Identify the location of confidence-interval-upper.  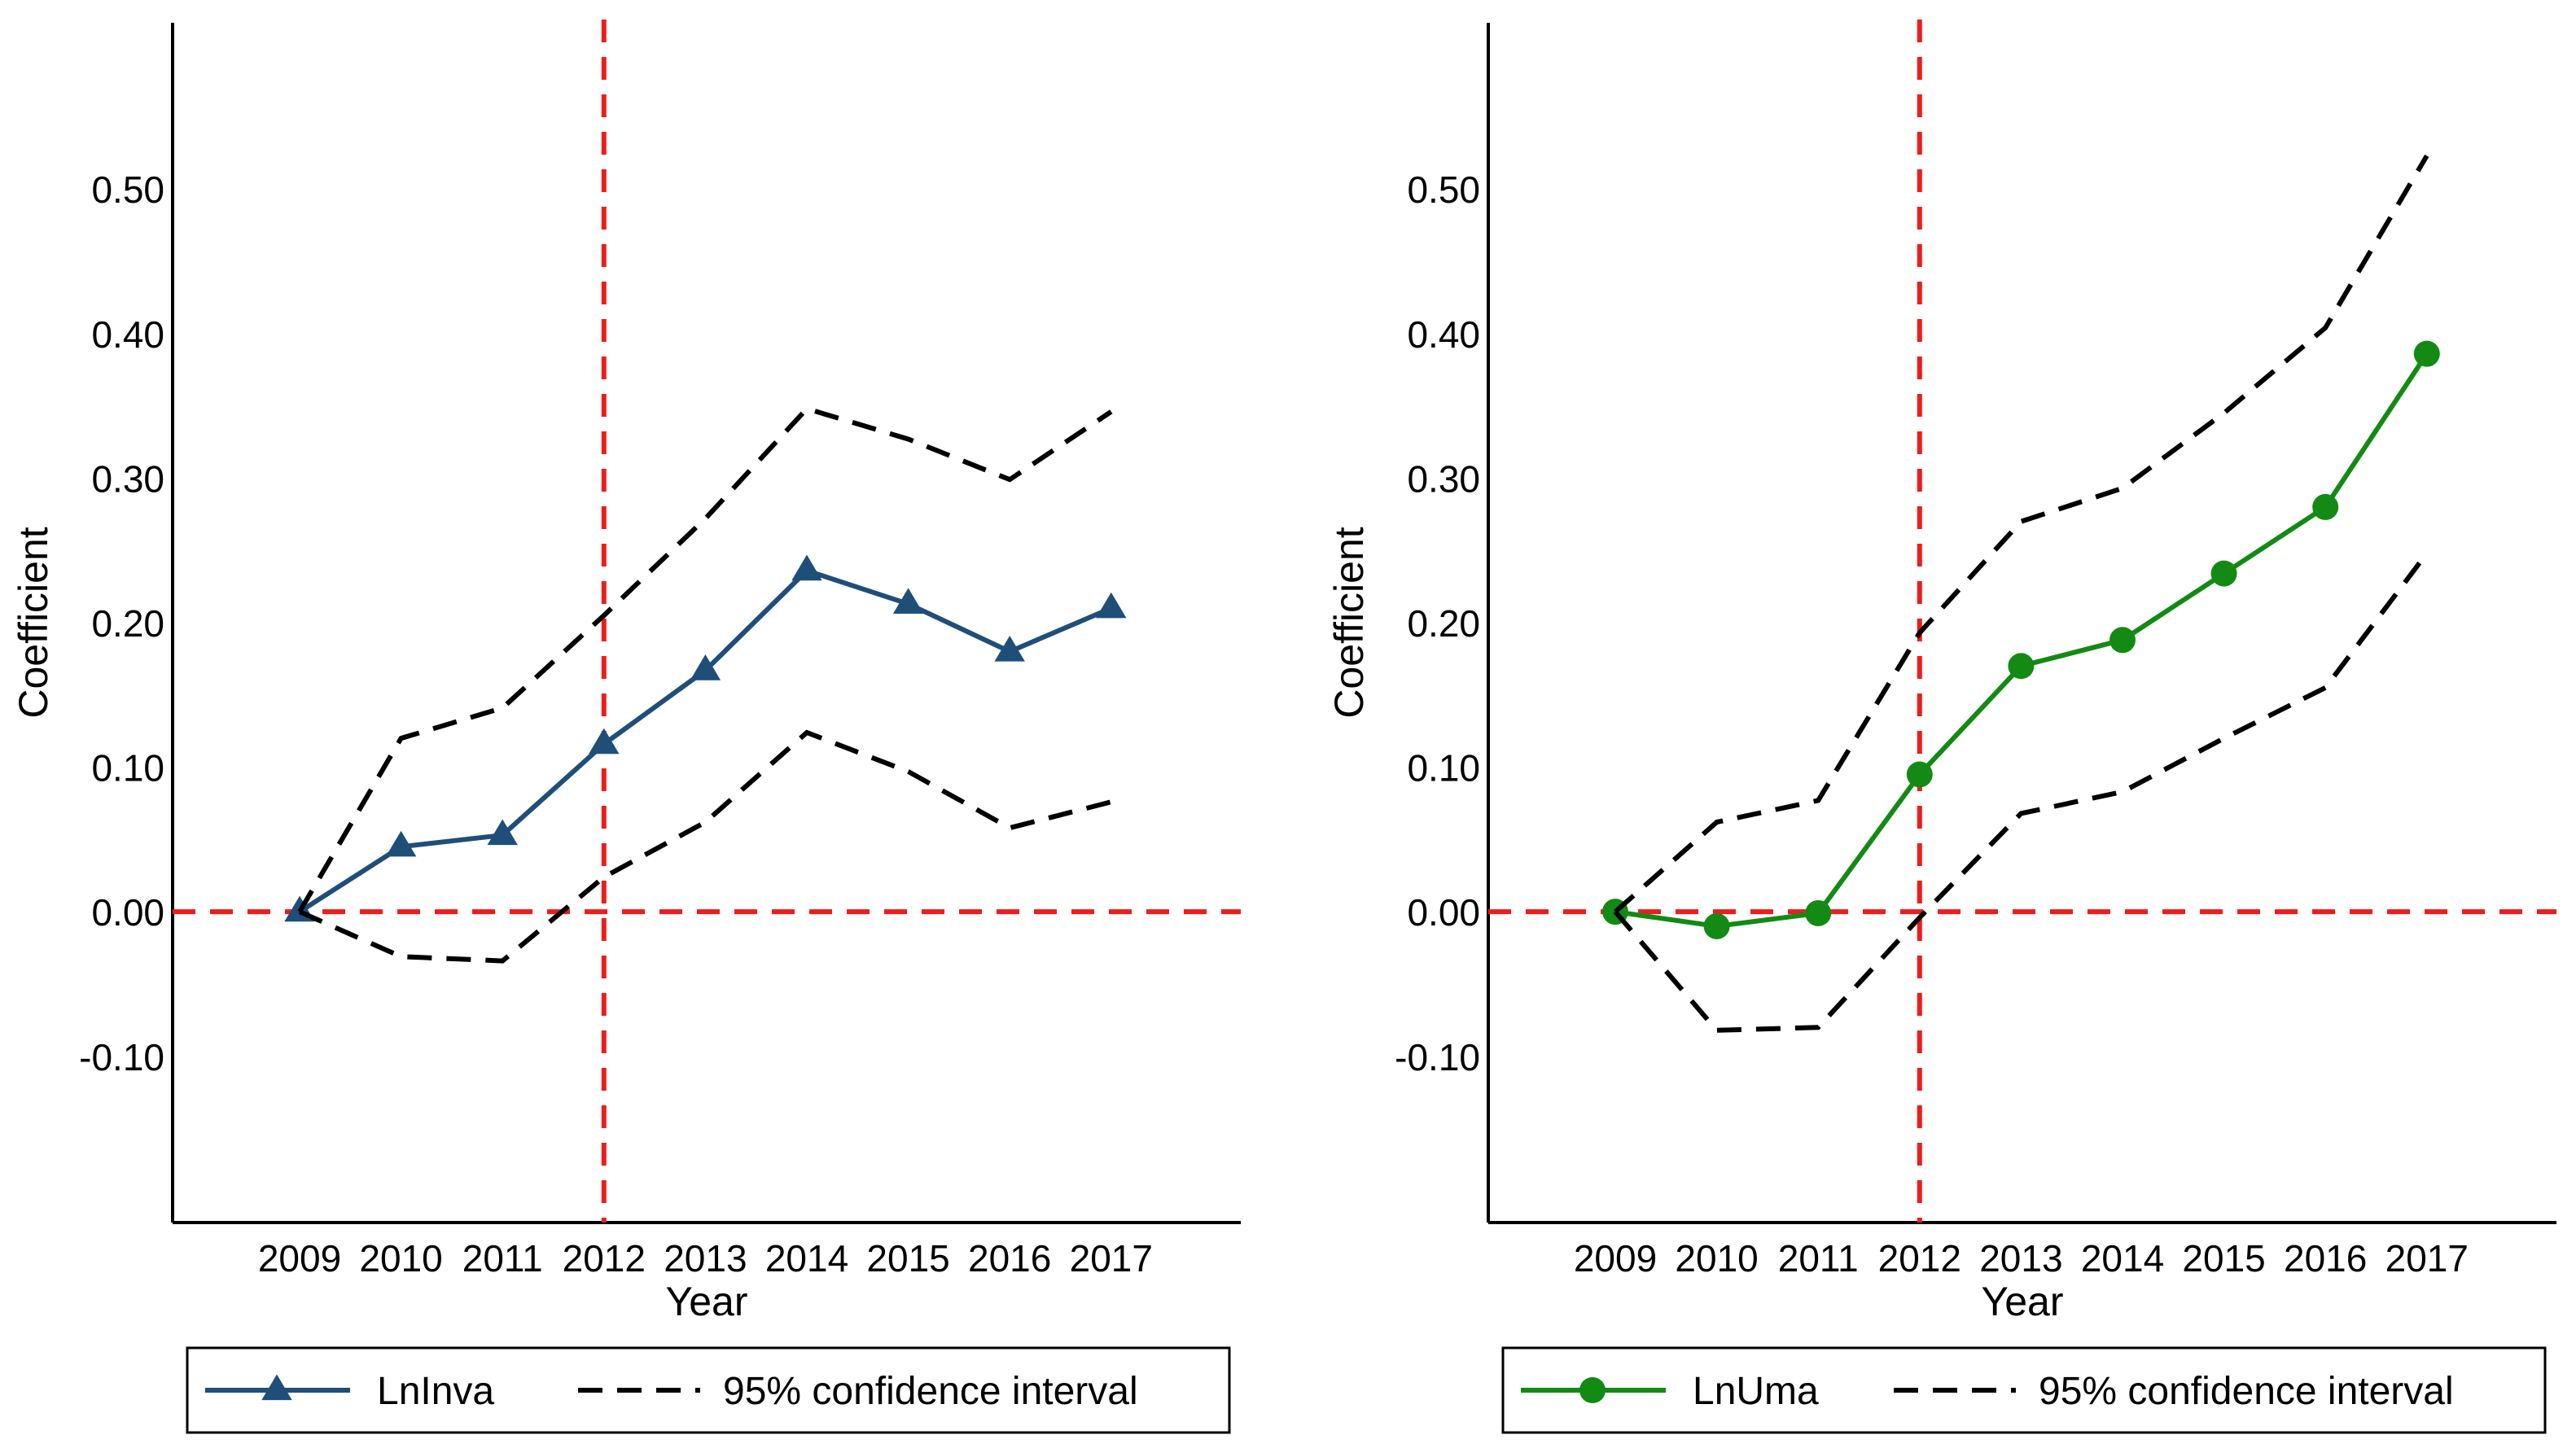
(705, 659).